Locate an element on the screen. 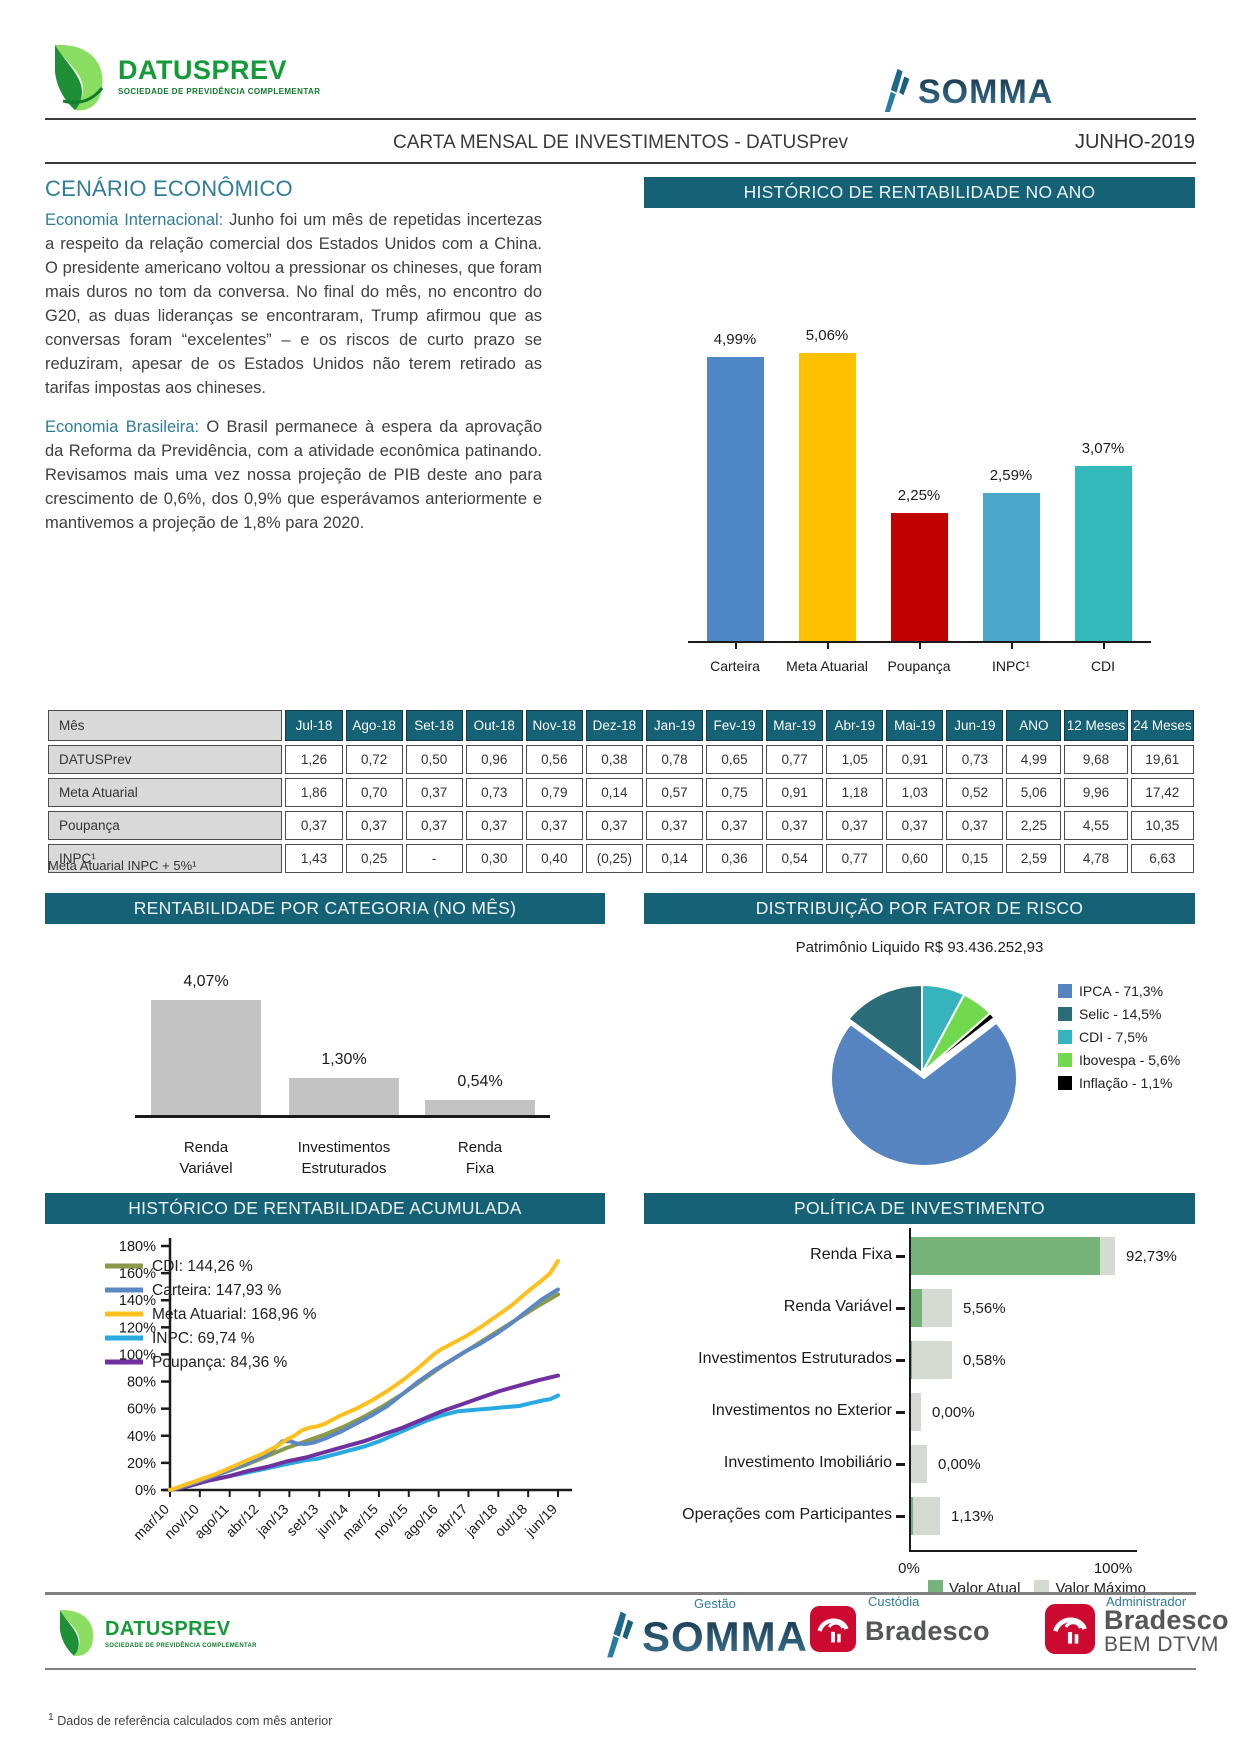  legend-item: Selic - 14,5% is located at coordinates (1109, 1014).